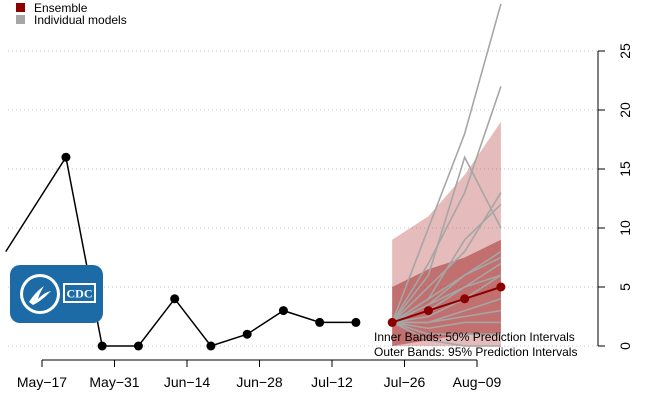 The image size is (645, 398). What do you see at coordinates (625, 228) in the screenshot?
I see `y-tick-label-10: 10` at bounding box center [625, 228].